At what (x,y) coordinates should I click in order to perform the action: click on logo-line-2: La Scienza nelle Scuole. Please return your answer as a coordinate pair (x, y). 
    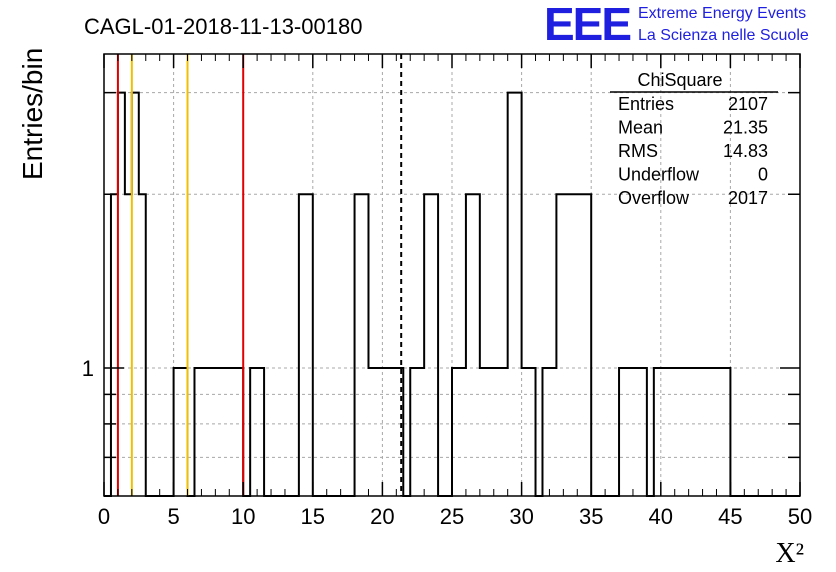
    Looking at the image, I should click on (723, 35).